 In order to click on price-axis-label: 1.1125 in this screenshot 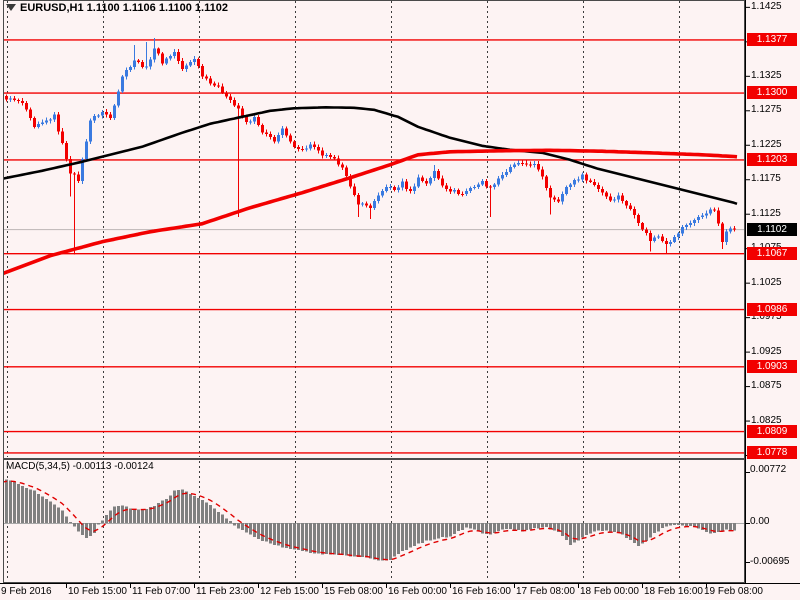, I will do `click(766, 213)`.